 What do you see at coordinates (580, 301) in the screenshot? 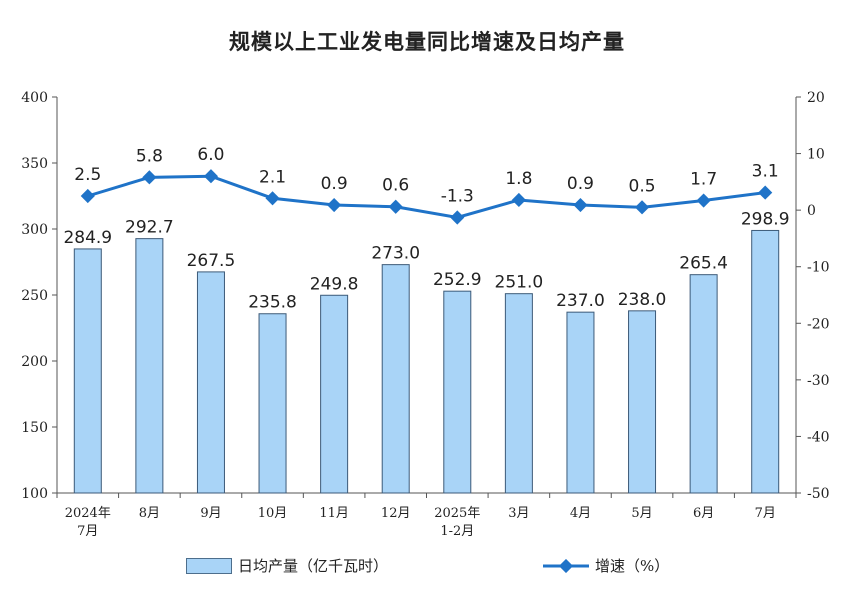
I see `bar-value-label: 237.0` at bounding box center [580, 301].